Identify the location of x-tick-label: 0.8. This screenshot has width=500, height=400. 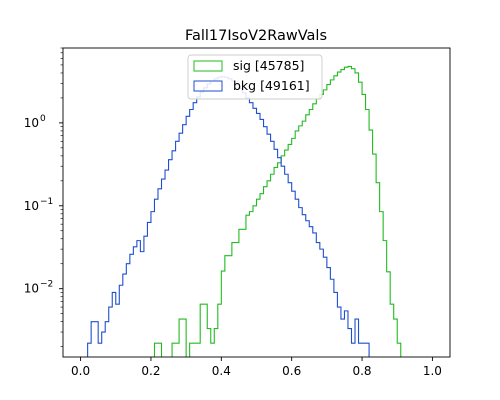
(361, 371).